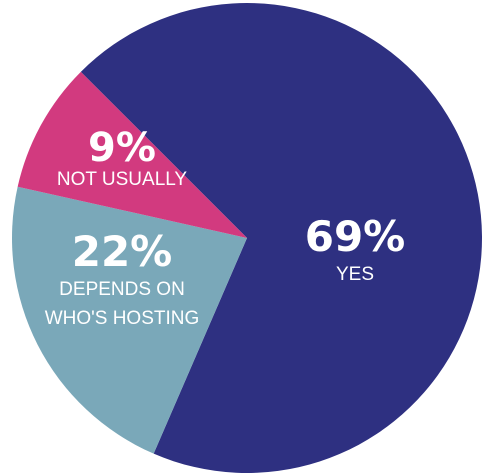  I want to click on slice-label-group-not-usually: 9% NOT USUALLY, so click(122, 157).